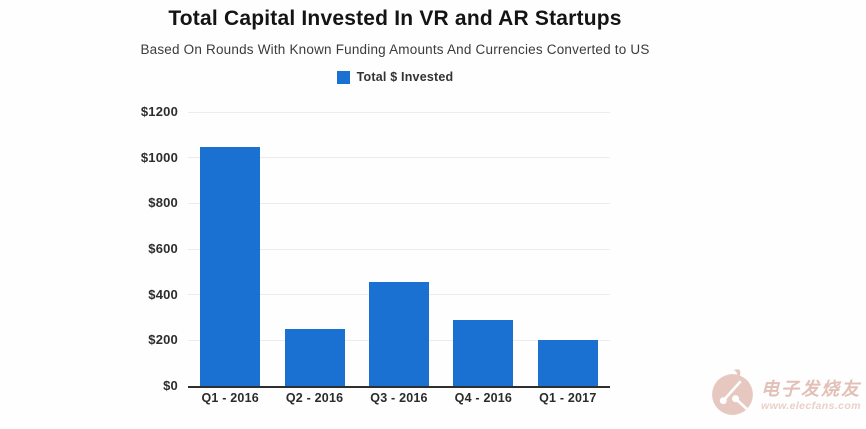 The image size is (866, 429). I want to click on gridline-$1200, so click(399, 112).